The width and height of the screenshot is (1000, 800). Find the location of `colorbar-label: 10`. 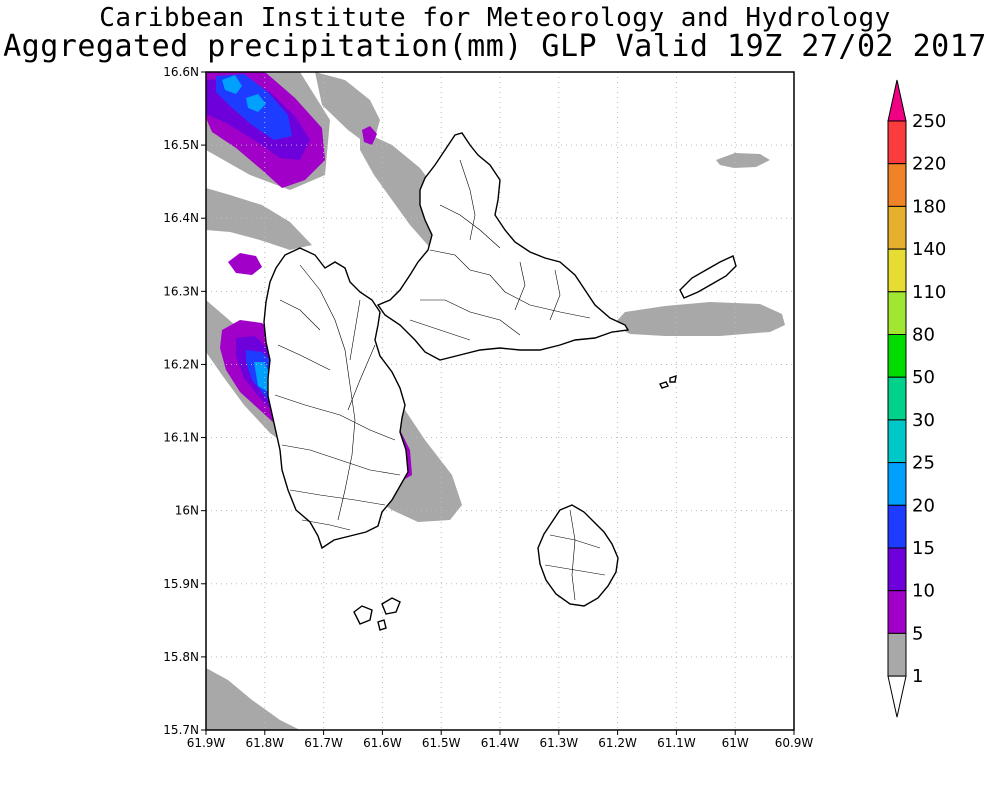

colorbar-label: 10 is located at coordinates (923, 591).